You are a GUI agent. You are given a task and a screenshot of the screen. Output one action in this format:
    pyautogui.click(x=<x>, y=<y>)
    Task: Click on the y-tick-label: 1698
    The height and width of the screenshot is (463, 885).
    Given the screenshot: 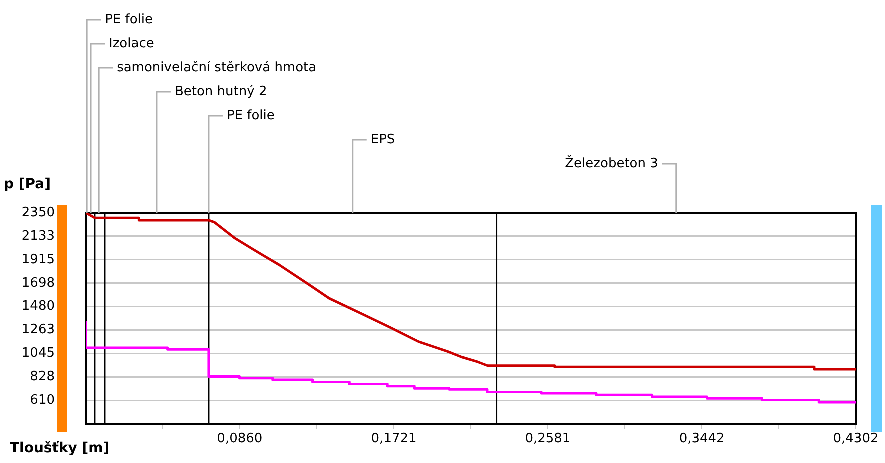 What is the action you would take?
    pyautogui.click(x=38, y=283)
    